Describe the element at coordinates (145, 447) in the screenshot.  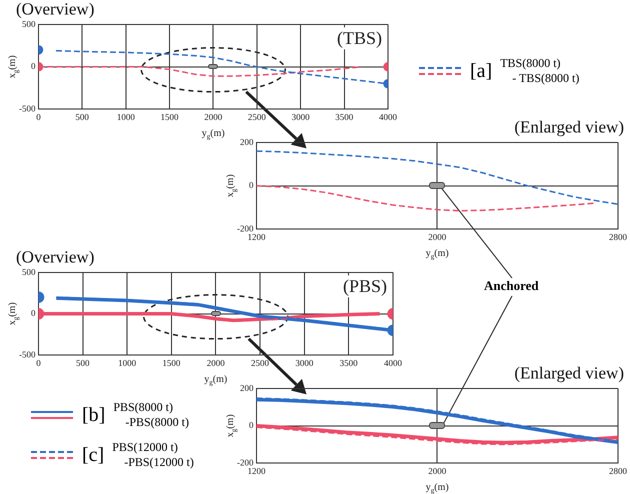
I see `text: PBS(12000 t)` at that location.